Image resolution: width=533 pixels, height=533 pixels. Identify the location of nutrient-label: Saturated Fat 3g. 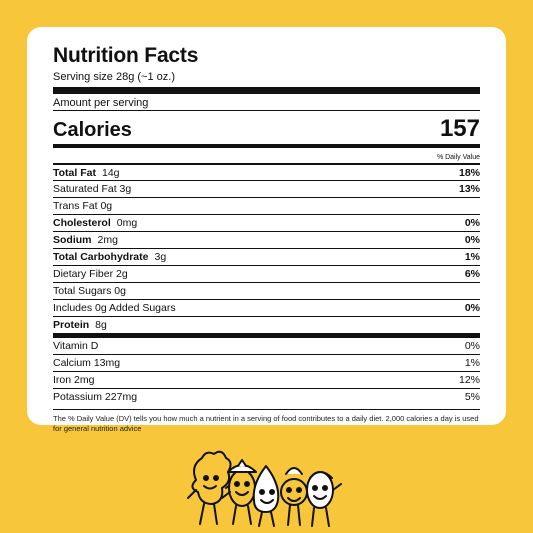
(92, 189).